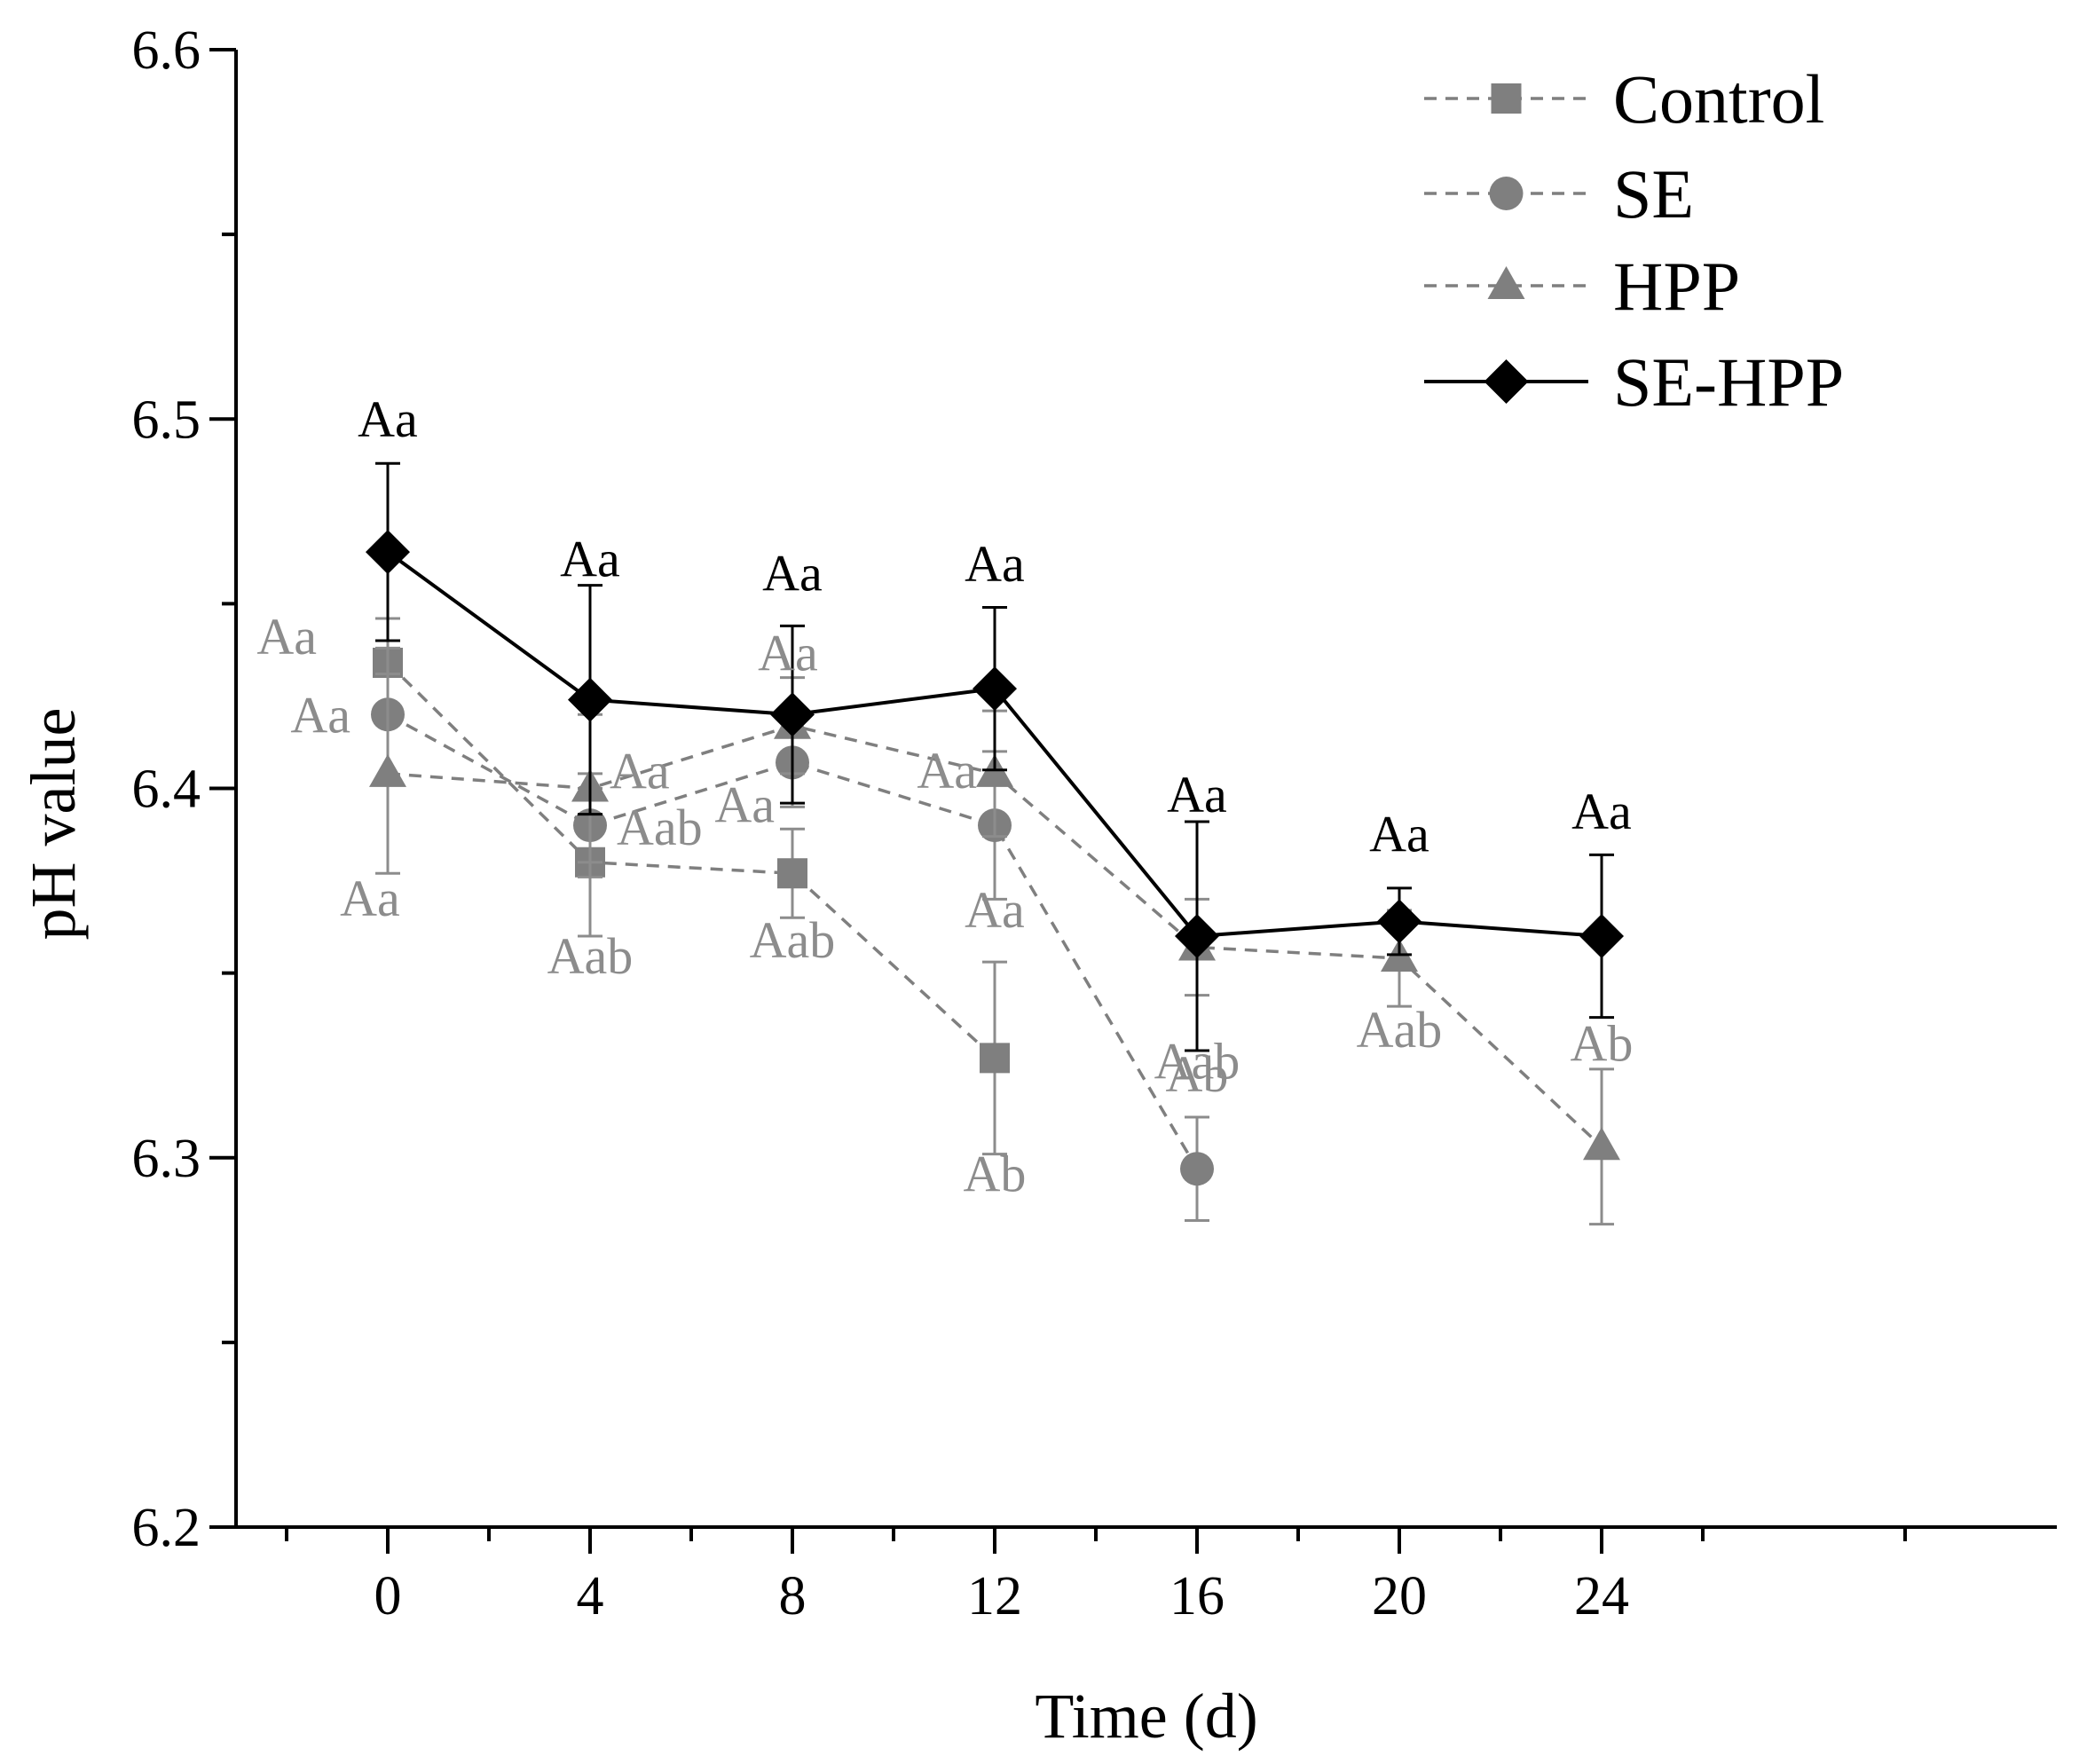 This screenshot has width=2087, height=1764. I want to click on y-tick-label: 6.5, so click(166, 420).